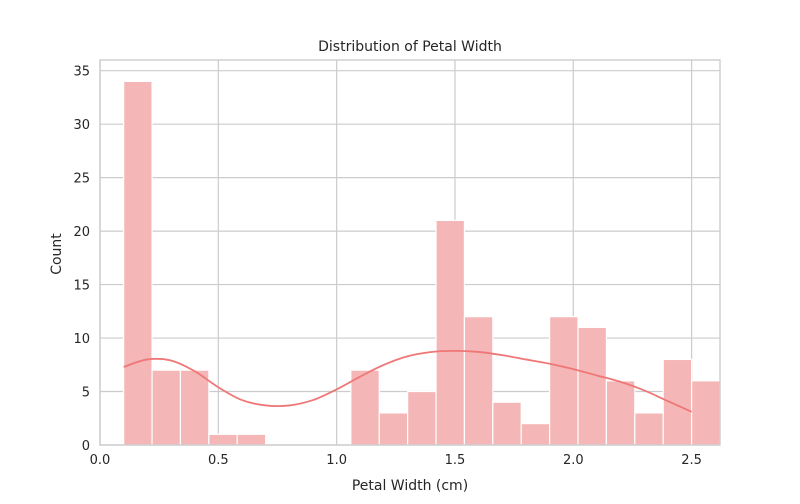 This screenshot has height=504, width=800. What do you see at coordinates (86, 446) in the screenshot?
I see `y-tick-label: 0` at bounding box center [86, 446].